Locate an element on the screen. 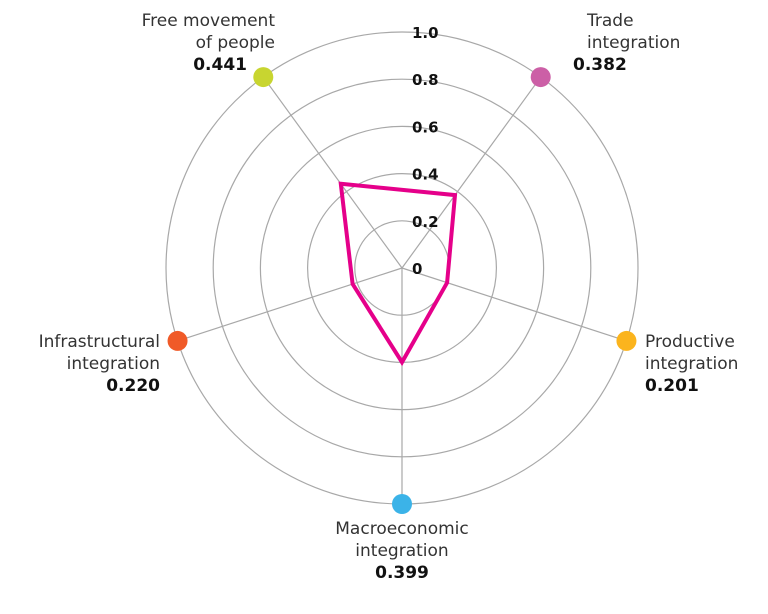 The image size is (768, 614). tick-label: 1.0 is located at coordinates (425, 33).